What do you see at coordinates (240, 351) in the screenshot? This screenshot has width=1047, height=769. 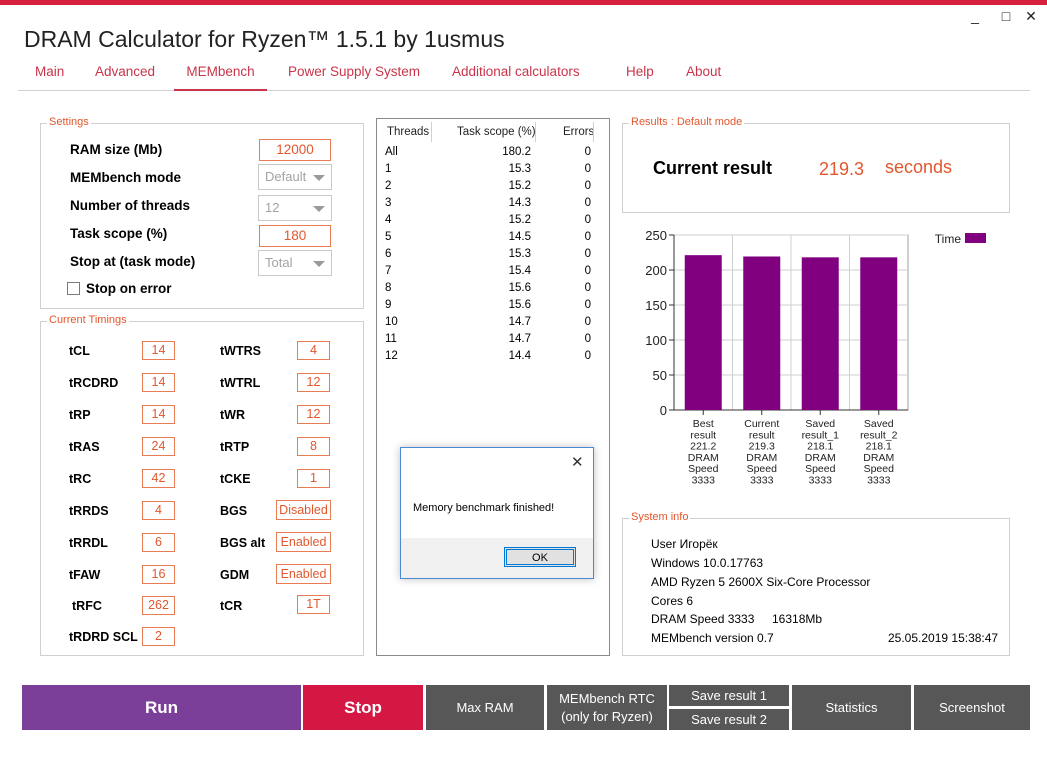 I see `timing-label: tWTRS` at bounding box center [240, 351].